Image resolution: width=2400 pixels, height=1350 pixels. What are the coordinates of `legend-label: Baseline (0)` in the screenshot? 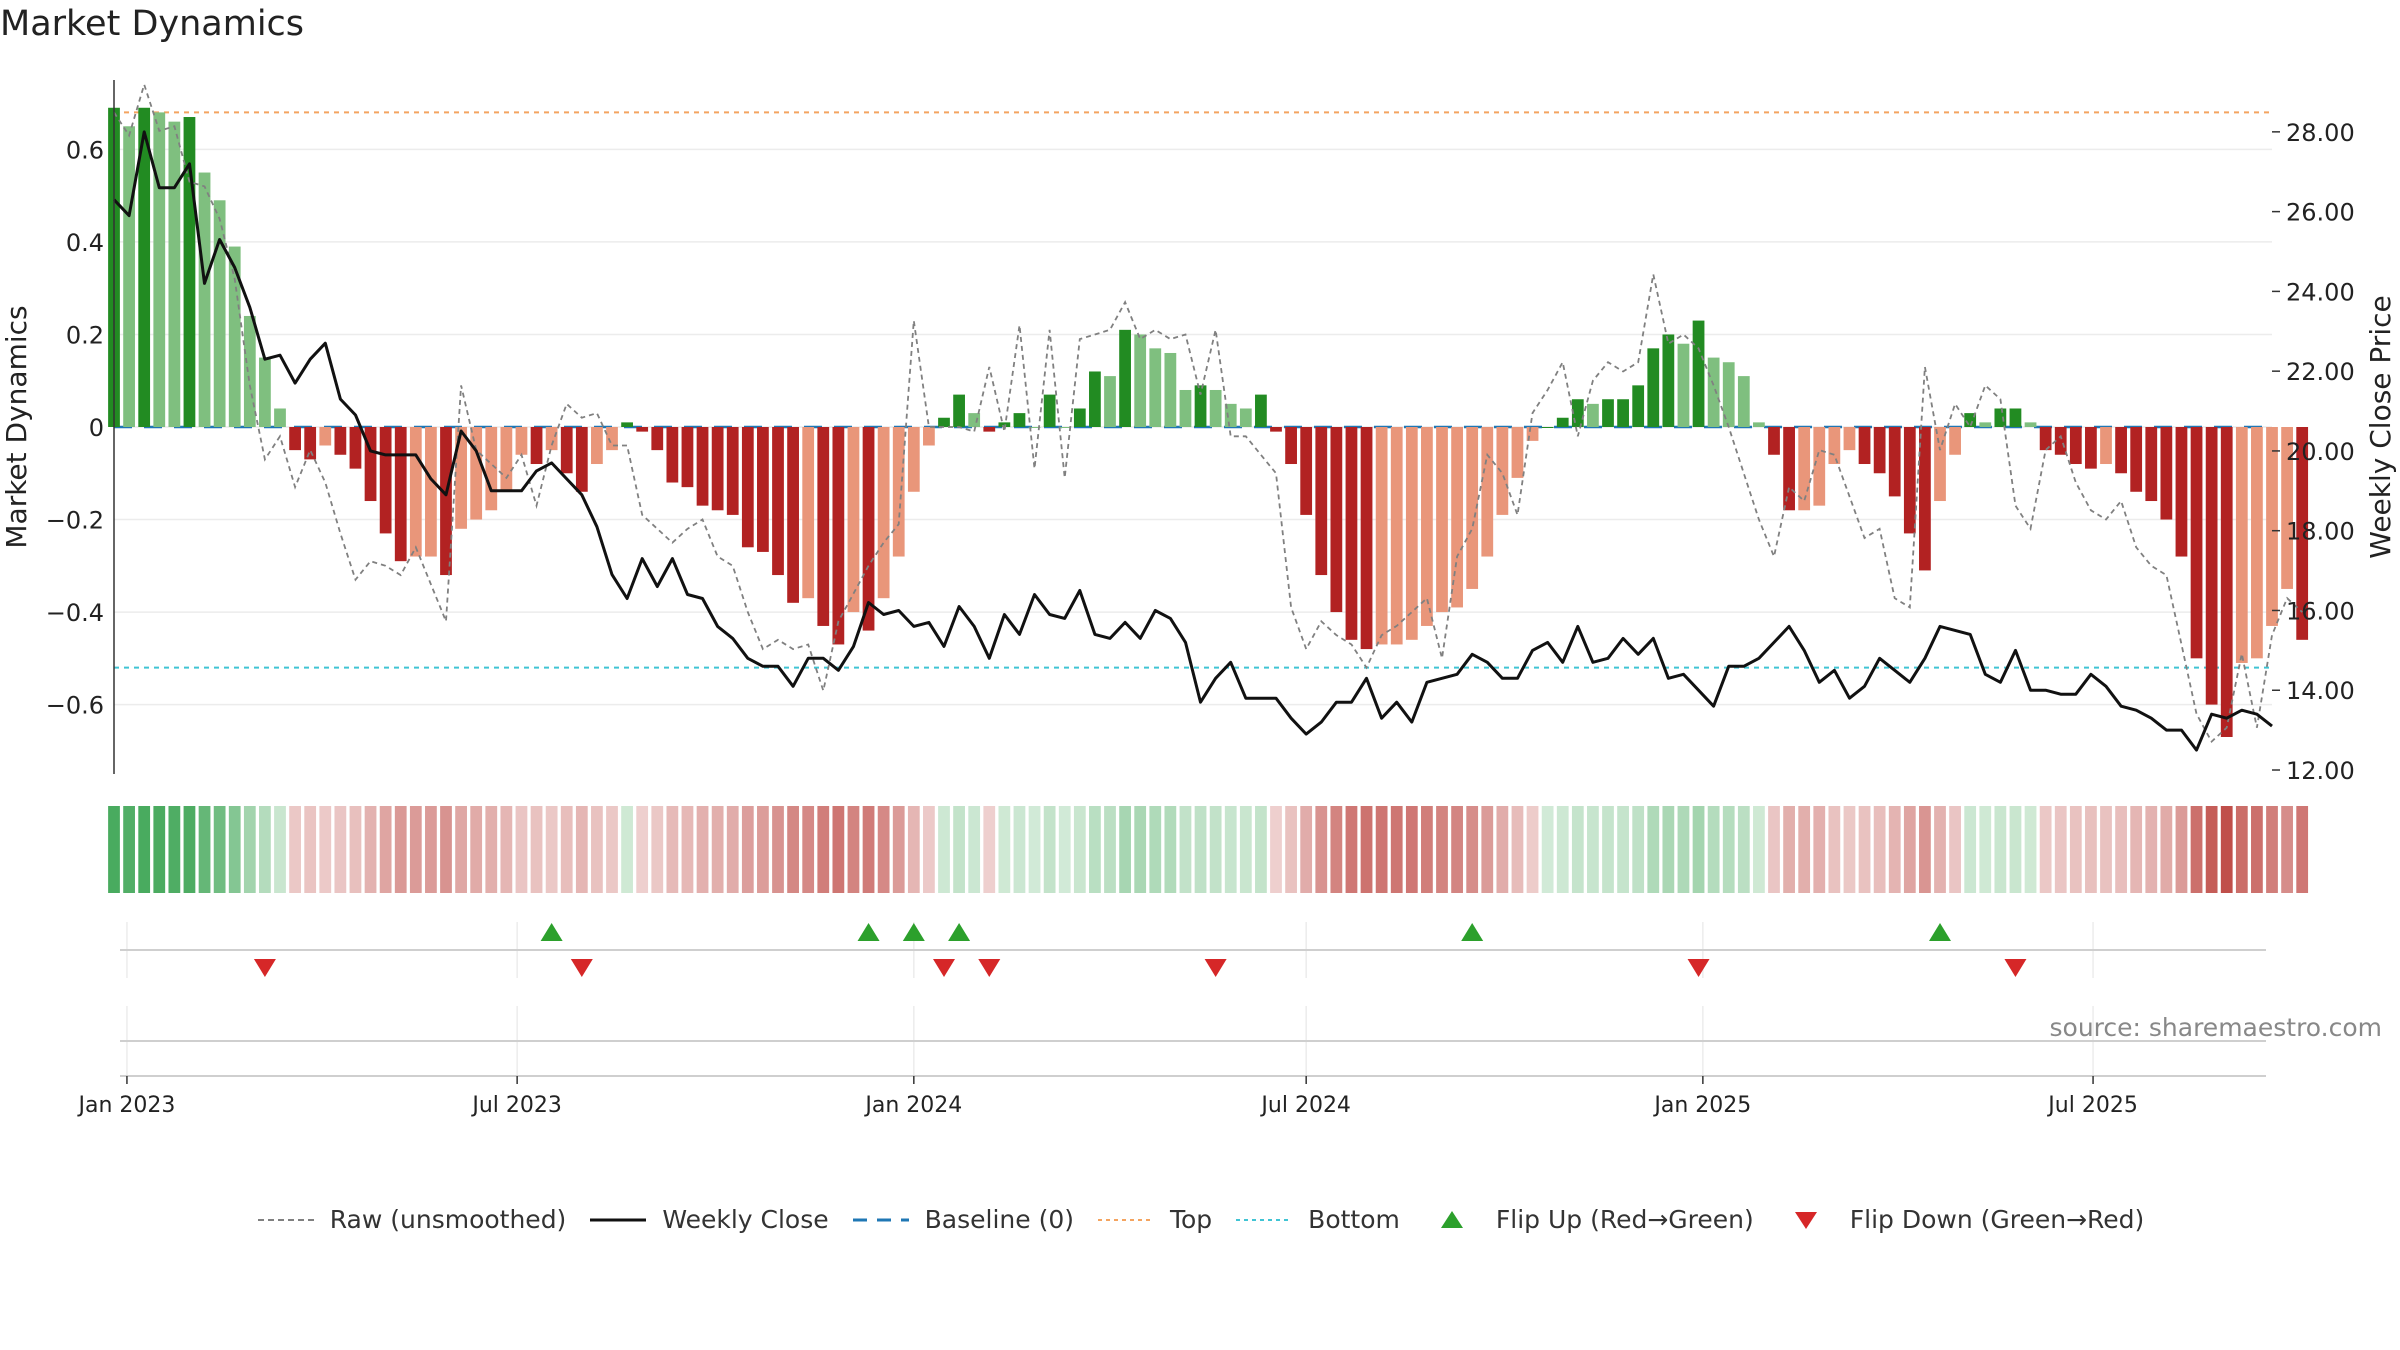 It's located at (999, 1219).